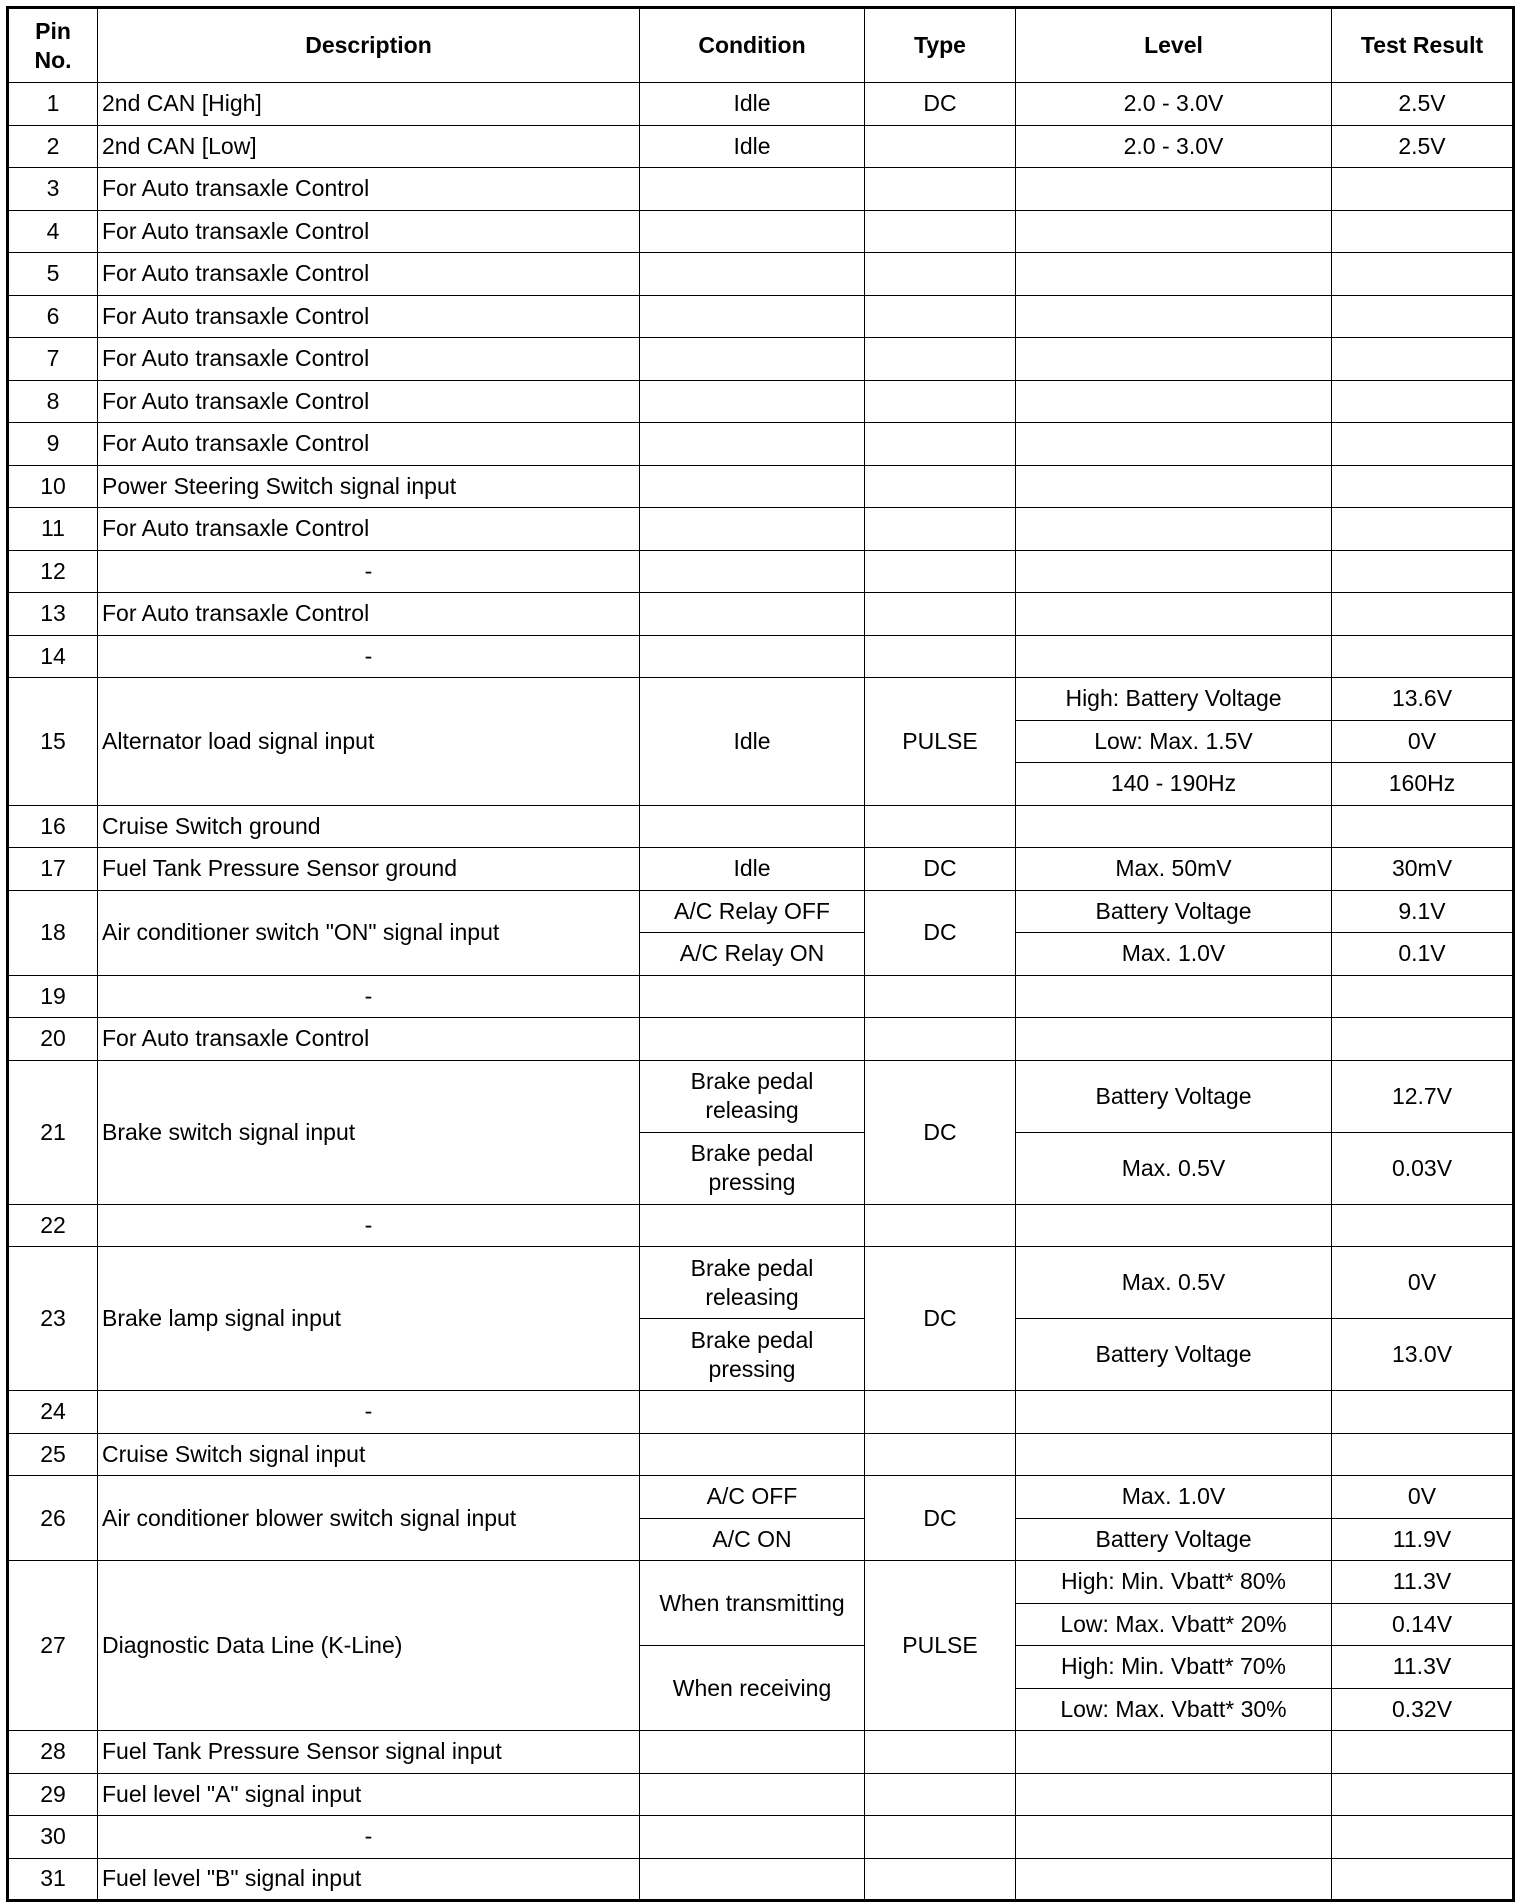 The image size is (1520, 1902). Describe the element at coordinates (53, 45) in the screenshot. I see `header-pin-label: Pin No.` at that location.